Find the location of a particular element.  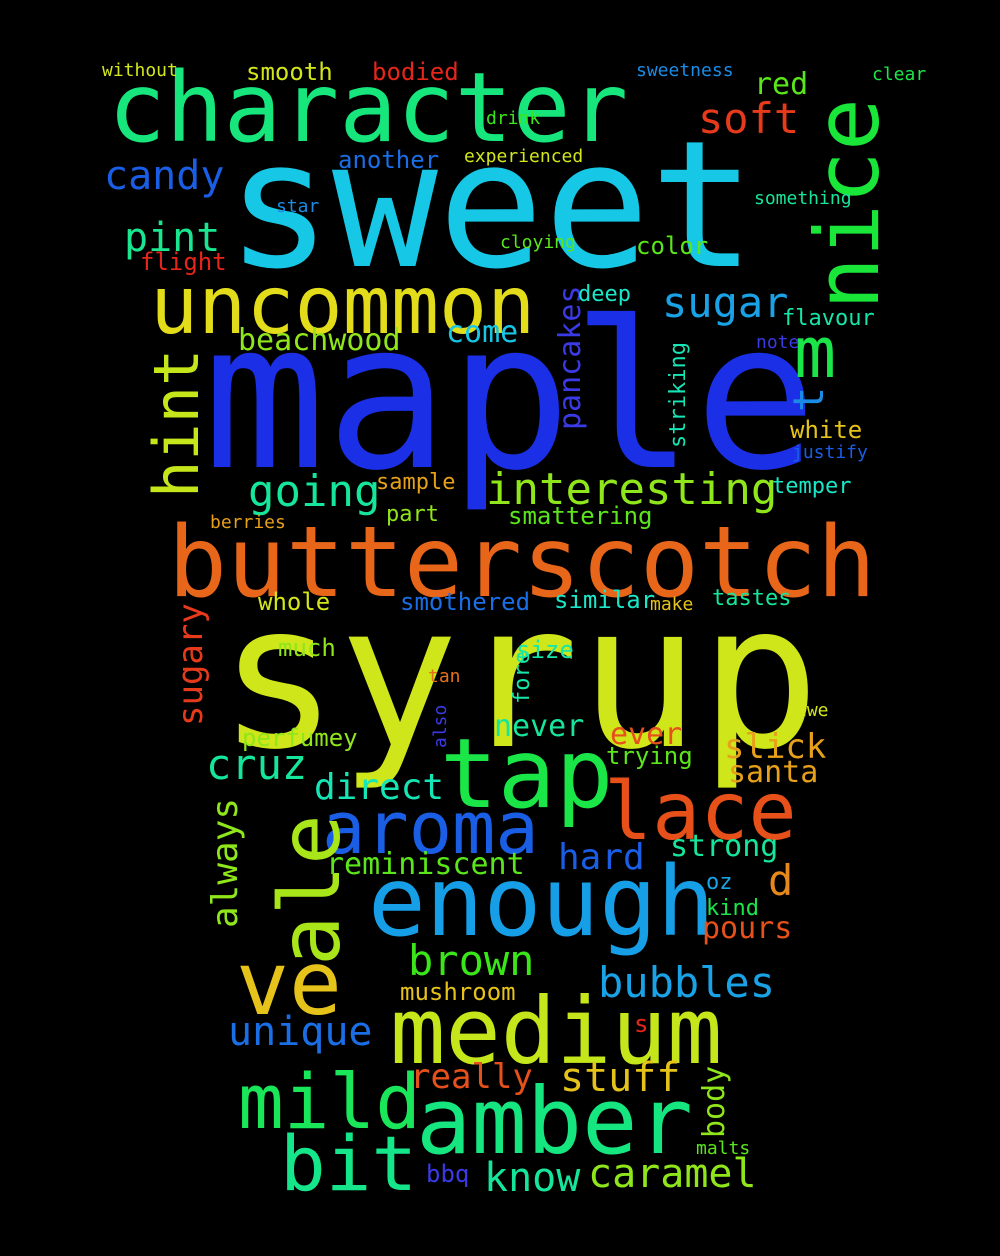

word-s: s is located at coordinates (641, 1024).